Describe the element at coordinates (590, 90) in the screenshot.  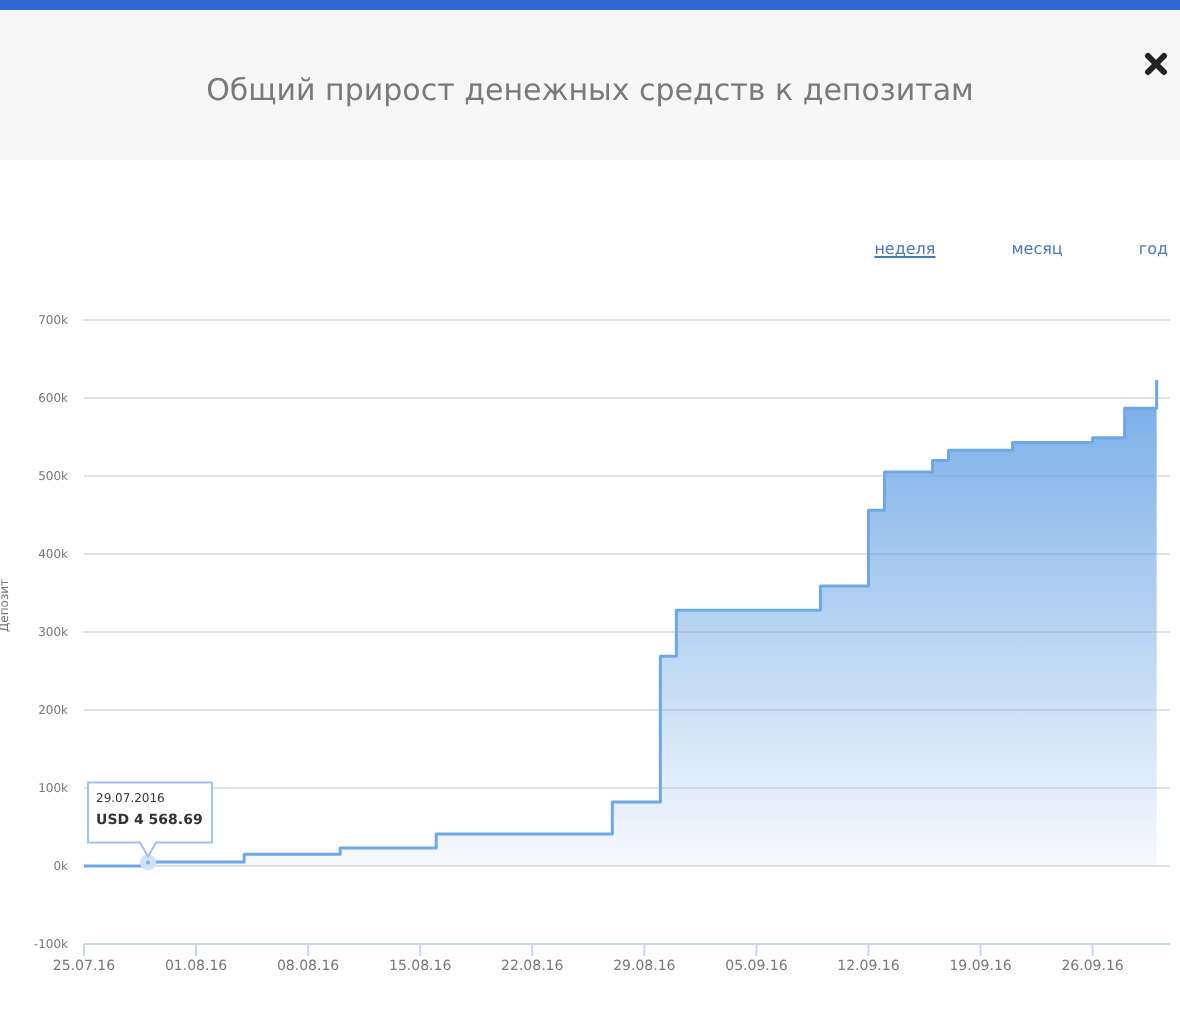
I see `chart-title: Общий прирост денежных средств к депозитам` at that location.